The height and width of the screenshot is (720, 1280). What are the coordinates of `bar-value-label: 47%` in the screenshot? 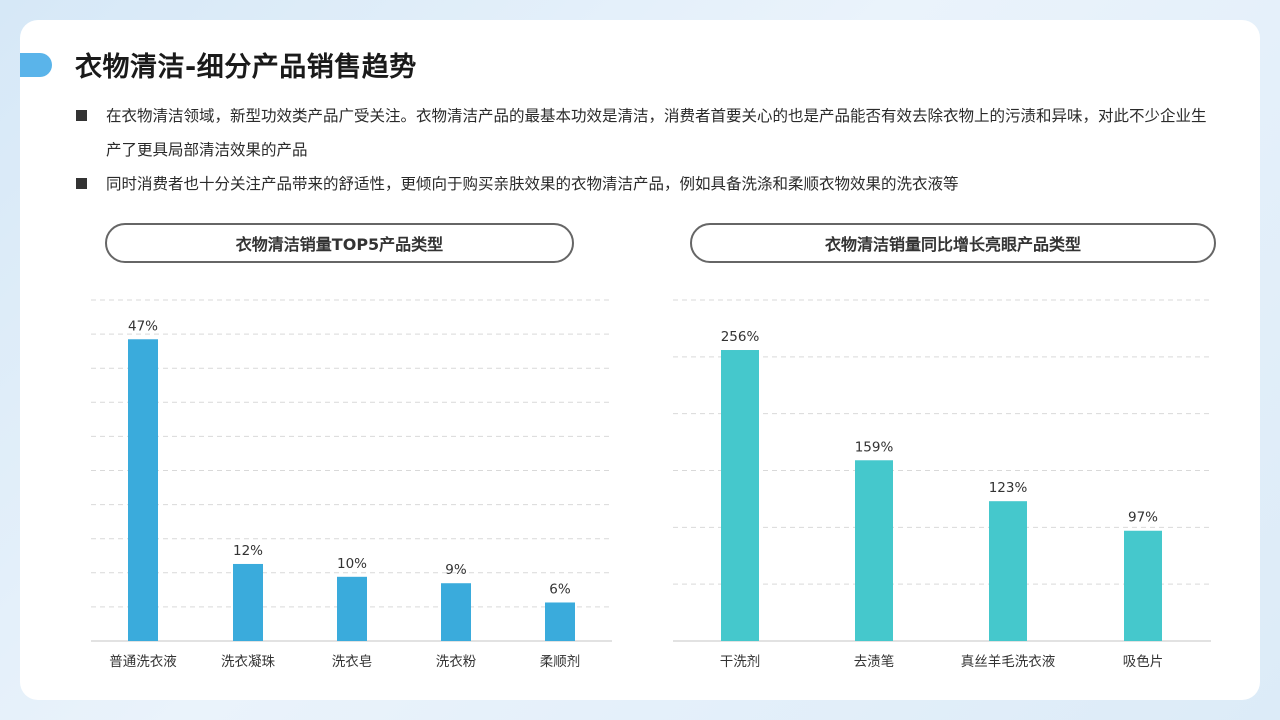 It's located at (143, 326).